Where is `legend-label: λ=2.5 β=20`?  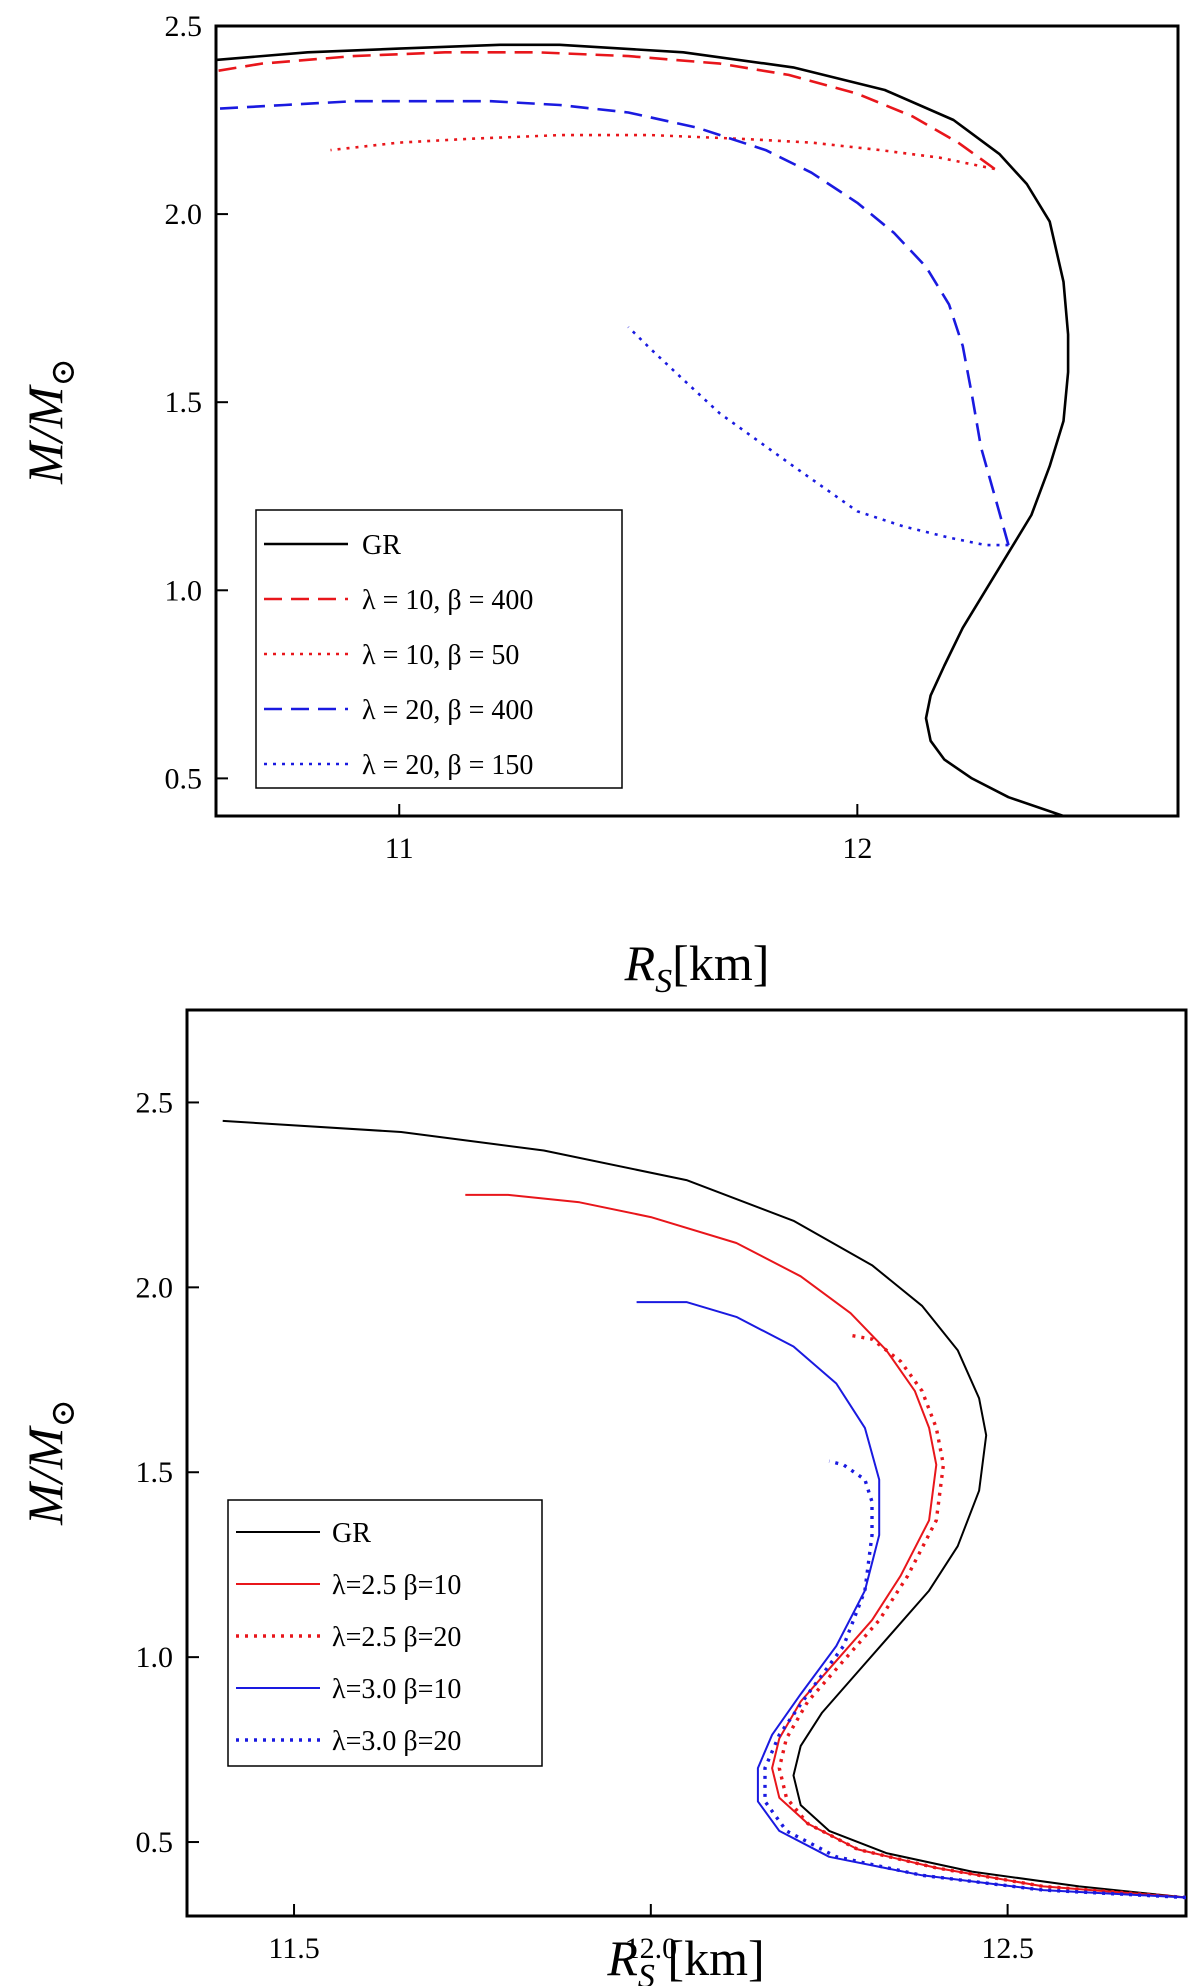
legend-label: λ=2.5 β=20 is located at coordinates (396, 1637).